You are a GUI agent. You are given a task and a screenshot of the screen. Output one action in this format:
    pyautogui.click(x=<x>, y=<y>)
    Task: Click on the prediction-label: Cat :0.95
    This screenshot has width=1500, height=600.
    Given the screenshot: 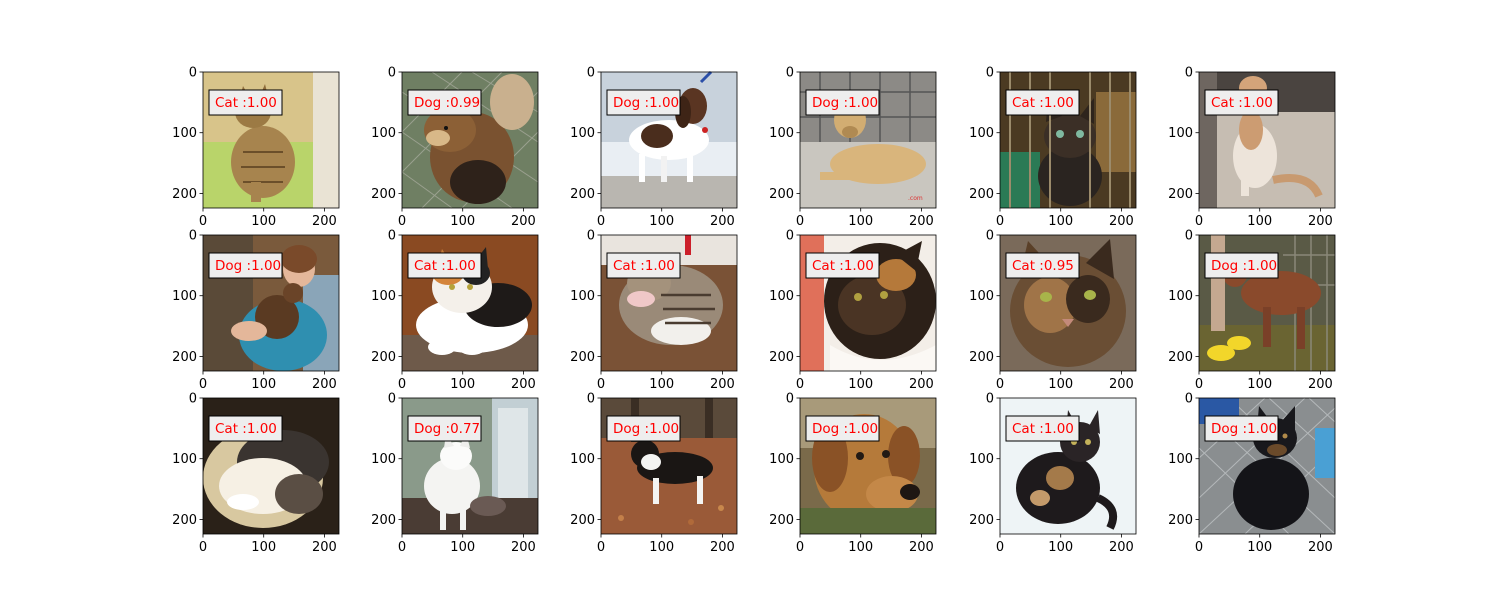 What is the action you would take?
    pyautogui.click(x=1043, y=266)
    